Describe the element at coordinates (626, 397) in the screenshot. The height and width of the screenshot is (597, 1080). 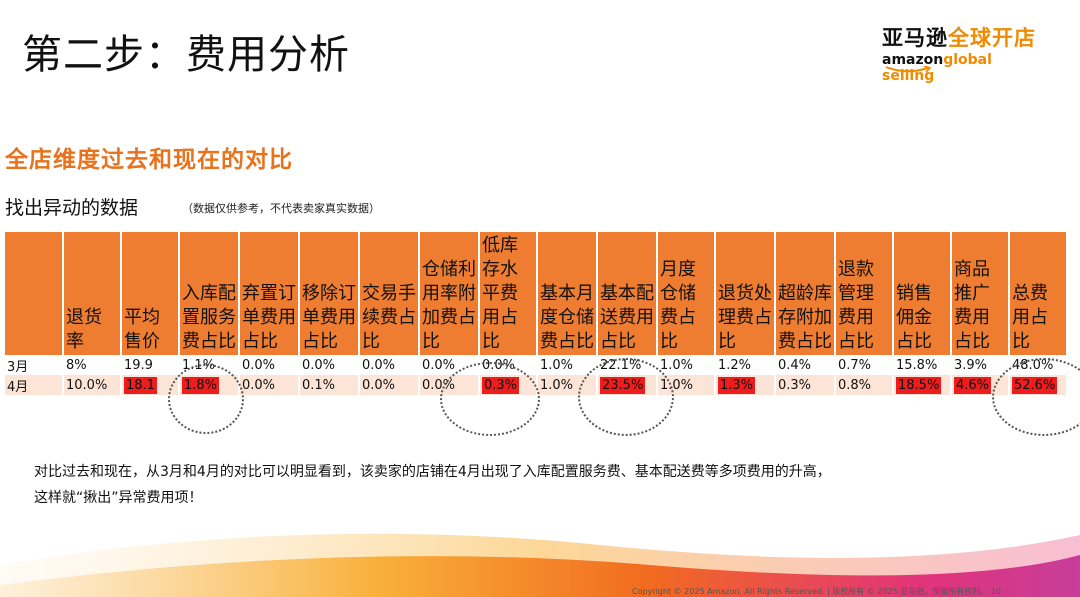
I see `highlight-circle-fulfillment-fee` at that location.